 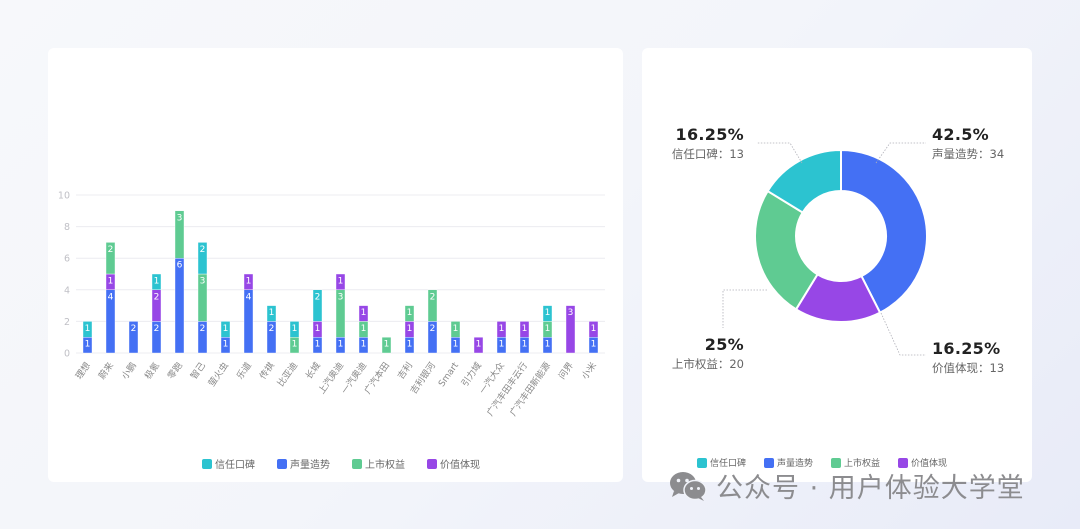 What do you see at coordinates (267, 371) in the screenshot?
I see `x-tick-label: 传祺` at bounding box center [267, 371].